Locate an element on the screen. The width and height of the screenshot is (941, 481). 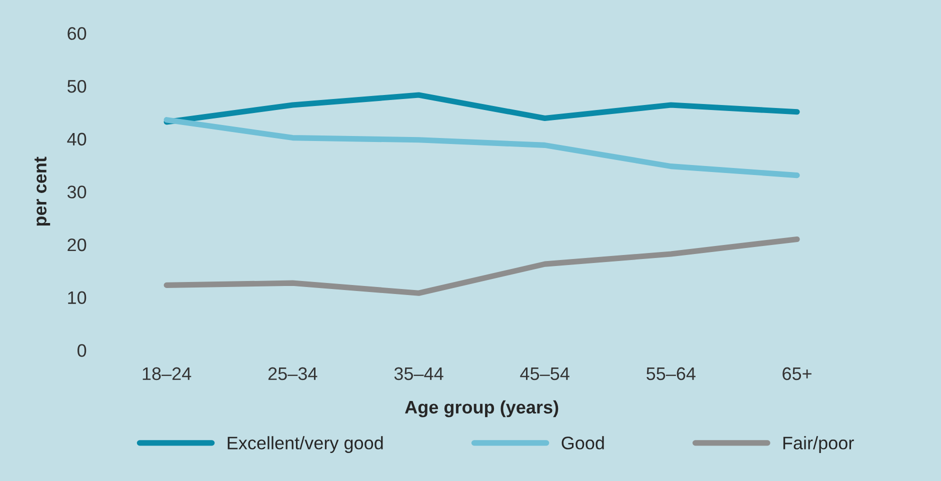
legend-label: Excellent/very good is located at coordinates (305, 444).